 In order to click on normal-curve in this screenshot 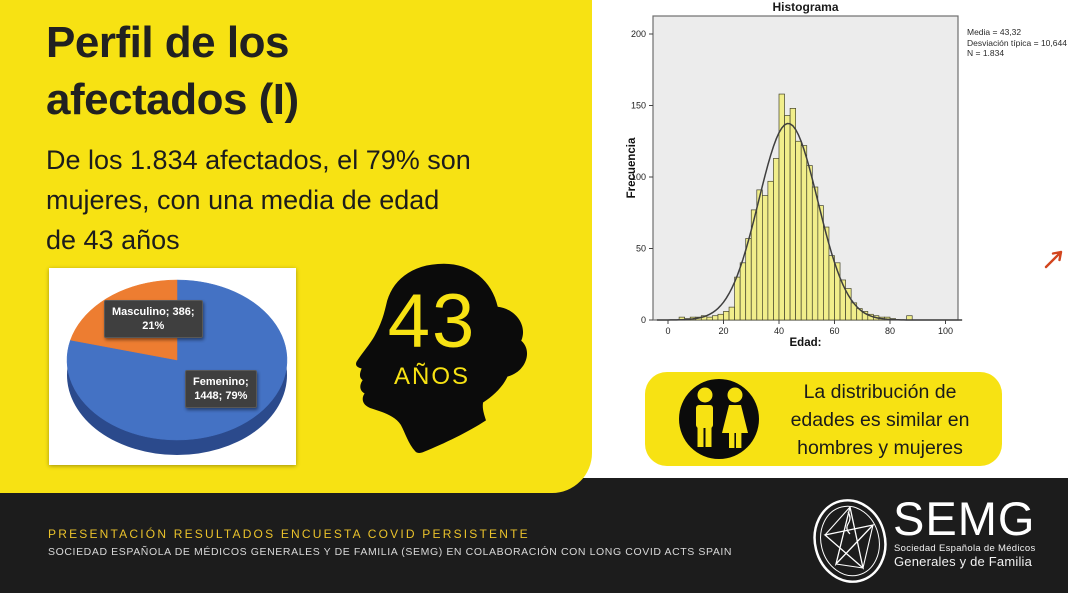, I will do `click(809, 221)`.